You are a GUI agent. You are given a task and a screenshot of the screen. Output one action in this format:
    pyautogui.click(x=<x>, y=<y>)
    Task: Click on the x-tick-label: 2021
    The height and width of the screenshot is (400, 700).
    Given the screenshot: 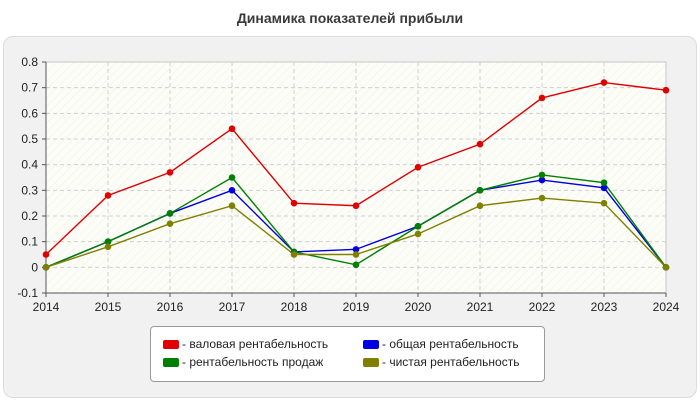 What is the action you would take?
    pyautogui.click(x=480, y=307)
    